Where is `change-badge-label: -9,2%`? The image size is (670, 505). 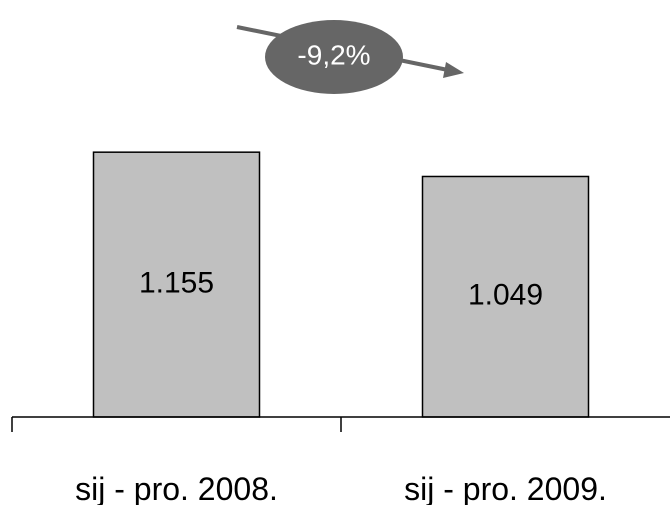
change-badge-label: -9,2% is located at coordinates (333, 54).